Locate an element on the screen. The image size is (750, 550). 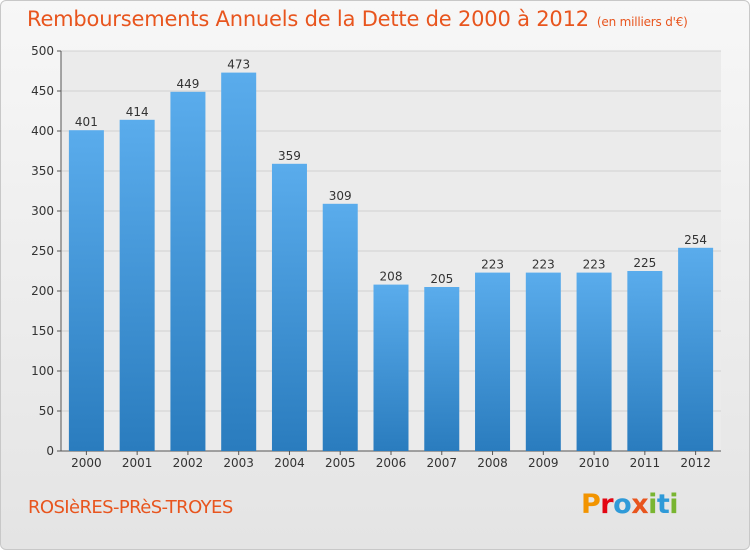
x-tick-label: 2001 is located at coordinates (137, 463).